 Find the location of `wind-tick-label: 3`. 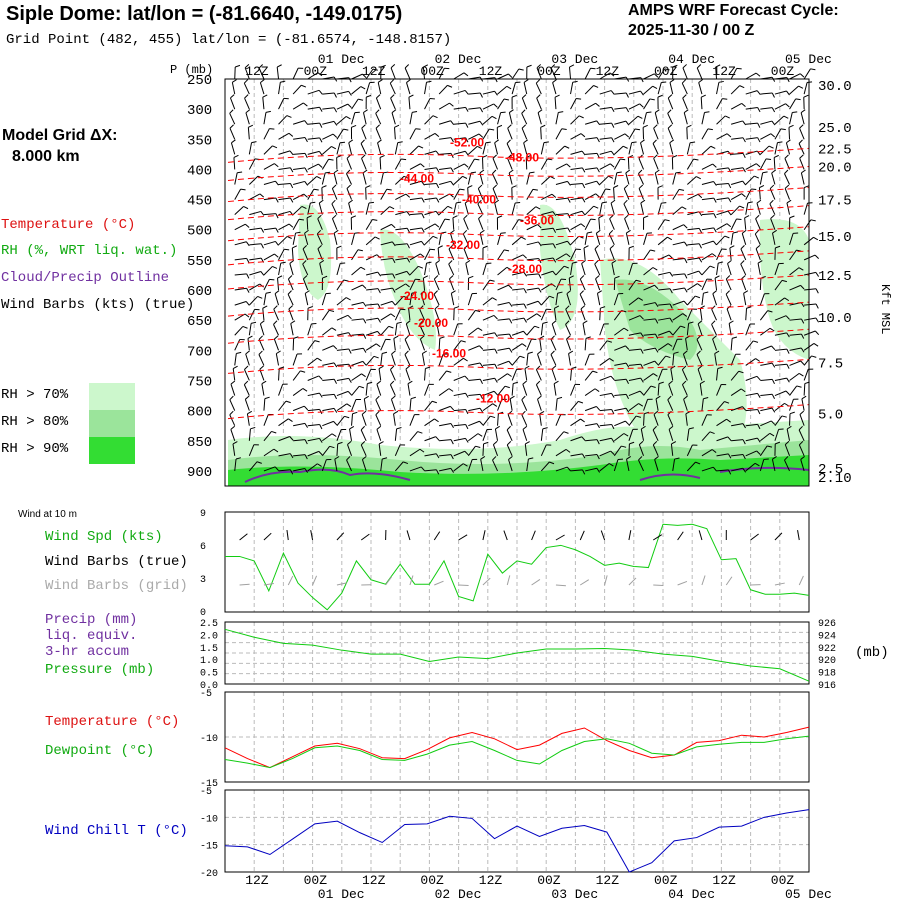

wind-tick-label: 3 is located at coordinates (203, 580).